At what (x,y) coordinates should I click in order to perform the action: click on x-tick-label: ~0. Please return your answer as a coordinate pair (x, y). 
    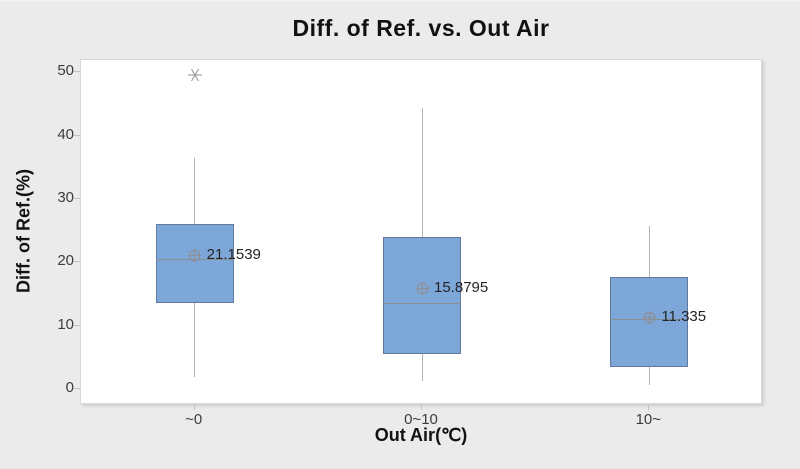
    Looking at the image, I should click on (194, 419).